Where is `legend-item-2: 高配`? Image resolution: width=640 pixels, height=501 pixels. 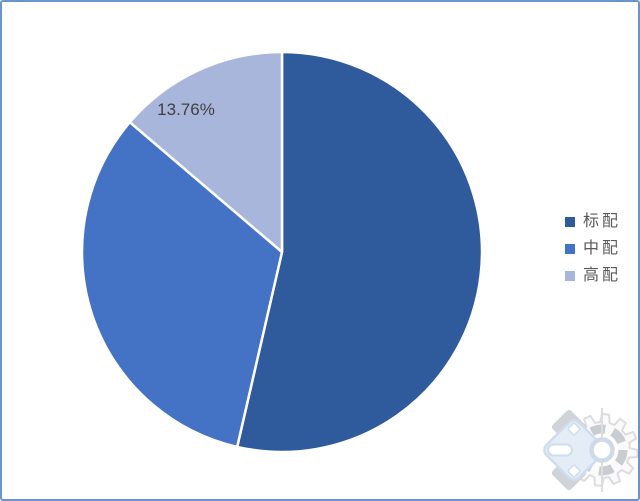 legend-item-2: 高配 is located at coordinates (593, 276).